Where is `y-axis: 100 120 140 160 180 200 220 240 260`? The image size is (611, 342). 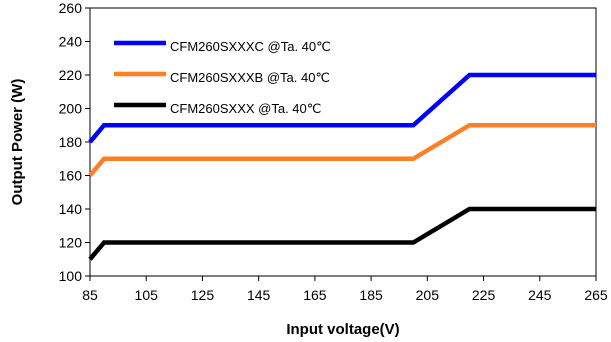
y-axis: 100 120 140 160 180 200 220 240 260 is located at coordinates (74, 142).